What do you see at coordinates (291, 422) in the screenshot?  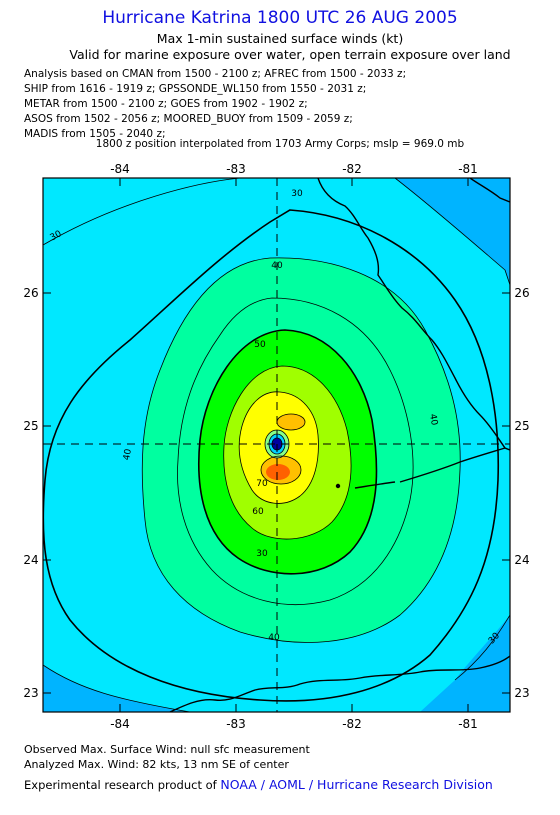 I see `band-80-90-north` at bounding box center [291, 422].